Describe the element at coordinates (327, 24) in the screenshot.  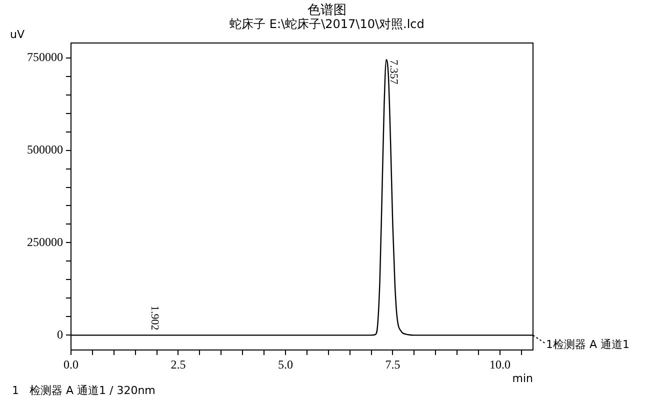
I see `chart-subtitle: 蛇床子 E:\蛇床子\2017\10\对照.lcd` at that location.